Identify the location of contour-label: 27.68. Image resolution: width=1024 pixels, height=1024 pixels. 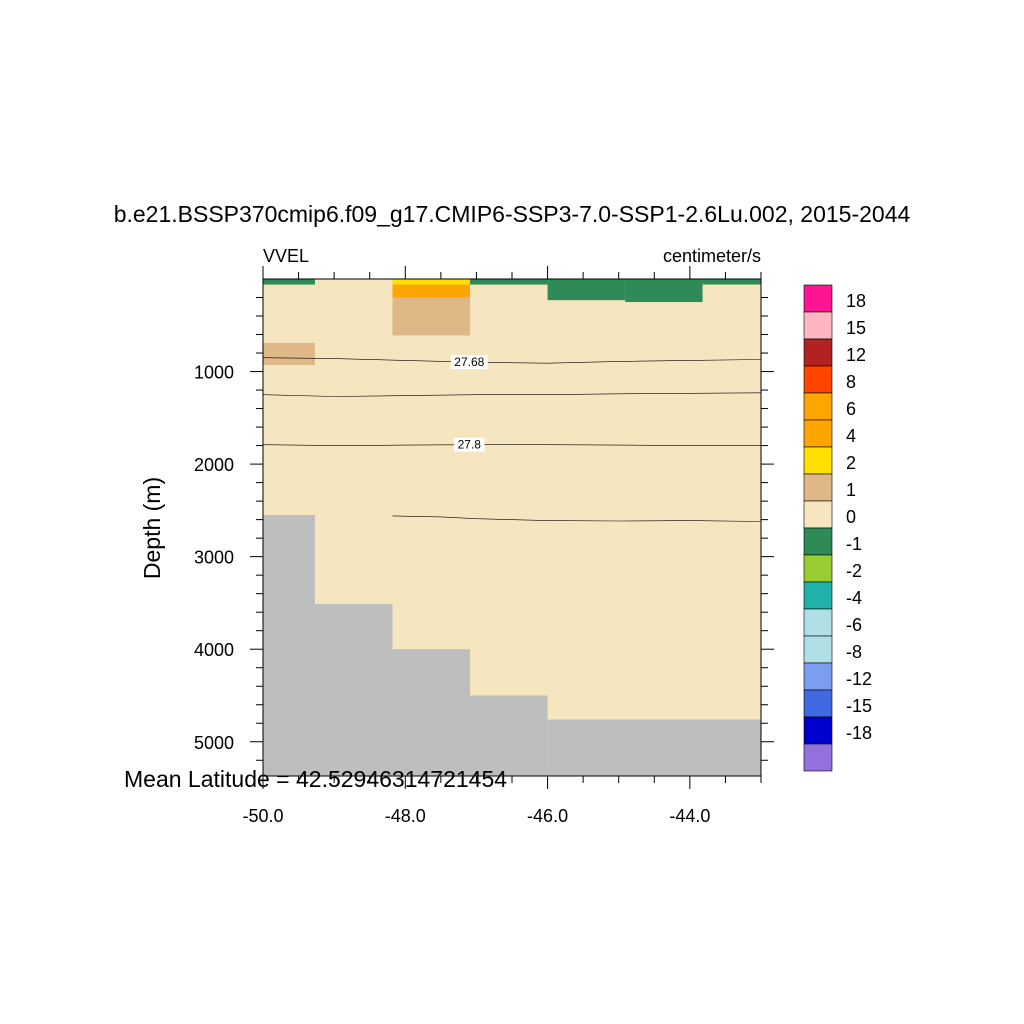
(469, 362).